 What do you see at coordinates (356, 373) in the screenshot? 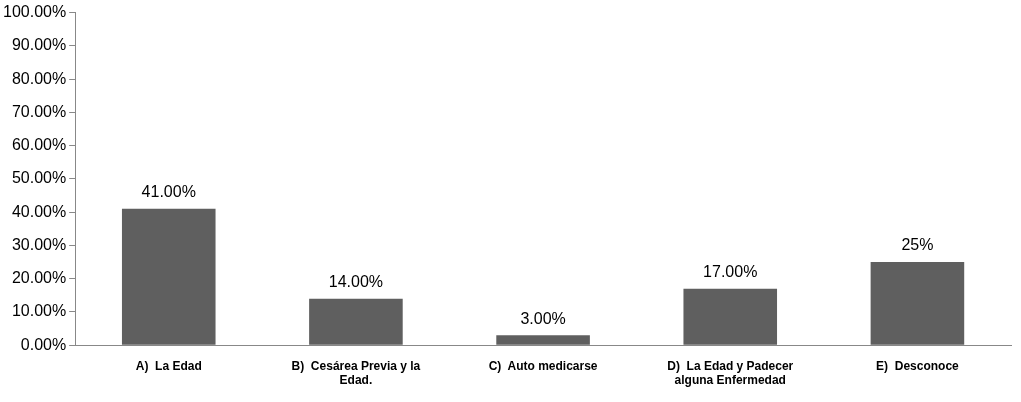
I see `x-tick-label: B) Cesárea Previa y la Edad.` at bounding box center [356, 373].